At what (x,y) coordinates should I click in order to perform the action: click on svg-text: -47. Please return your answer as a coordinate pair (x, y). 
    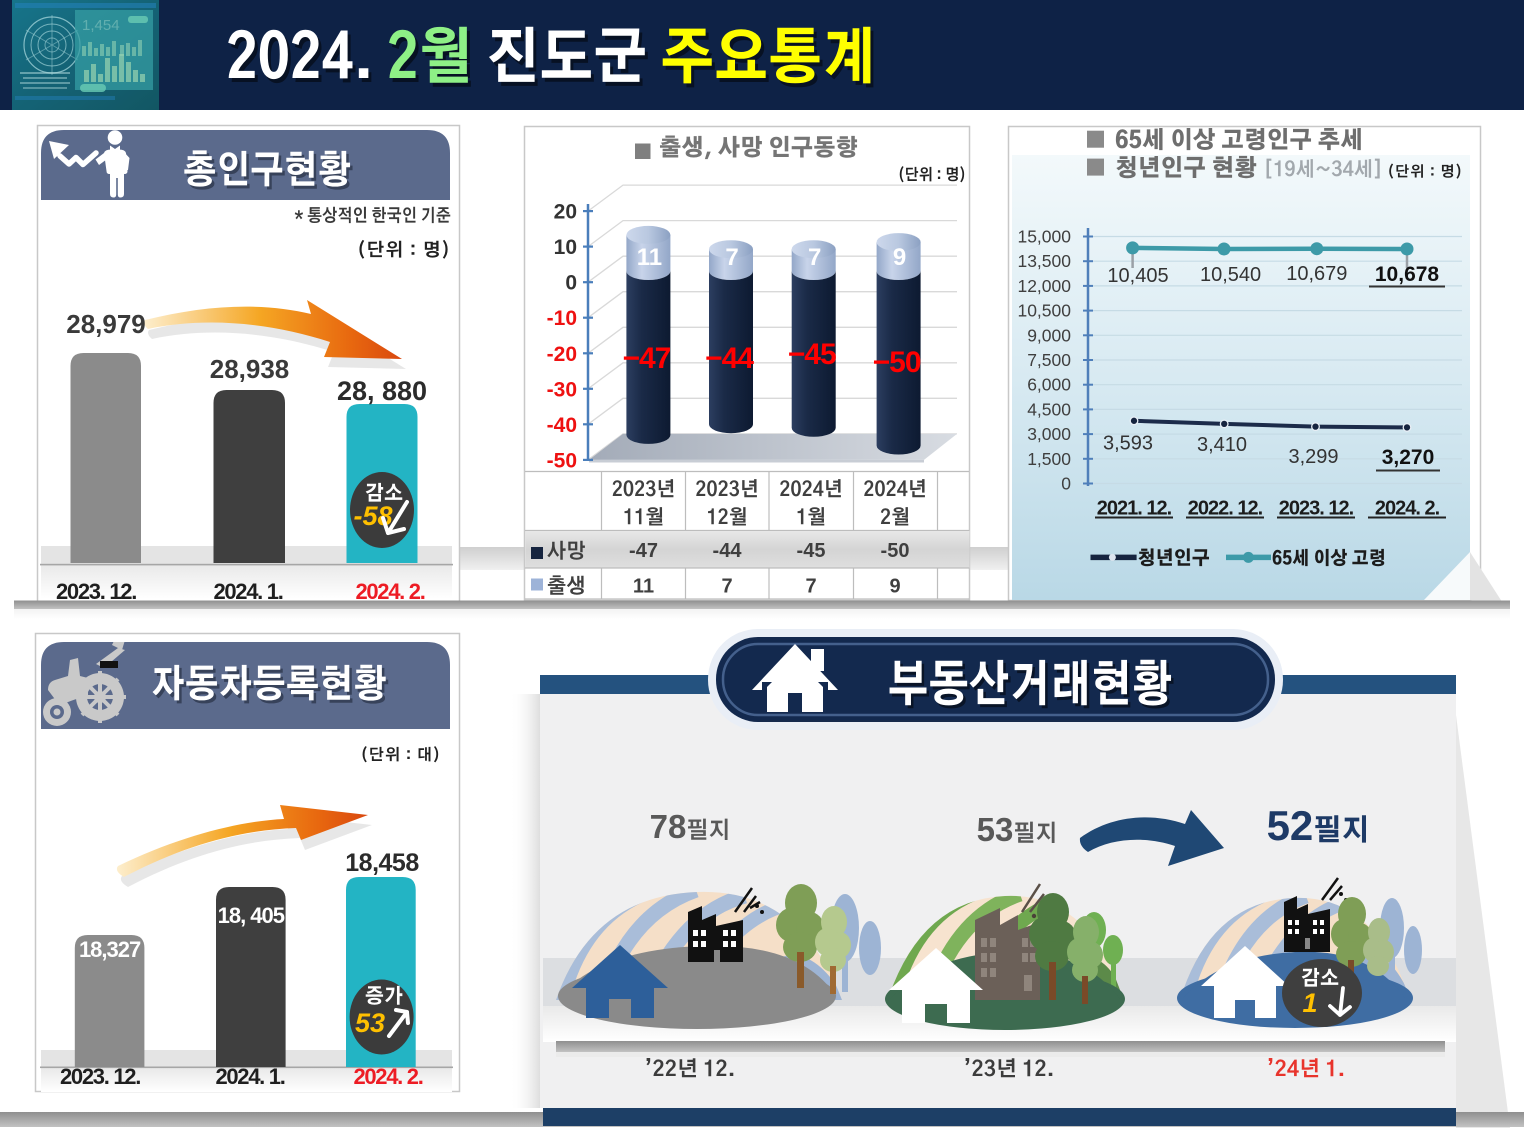
    Looking at the image, I should click on (643, 551).